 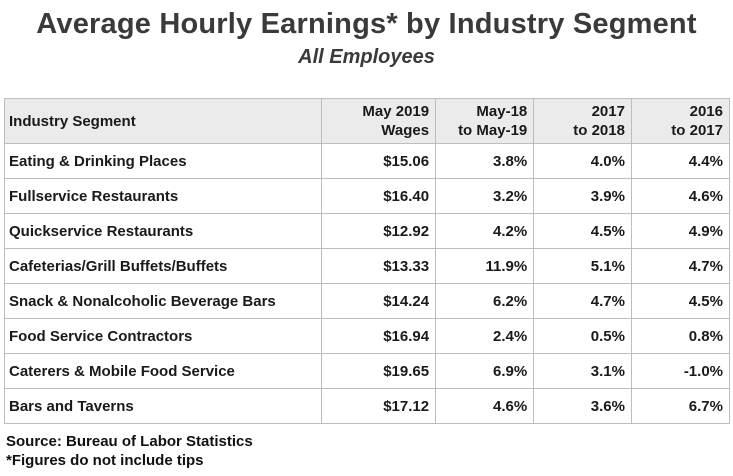 I want to click on change-2018-2019-cell: 2.4%, so click(x=485, y=336).